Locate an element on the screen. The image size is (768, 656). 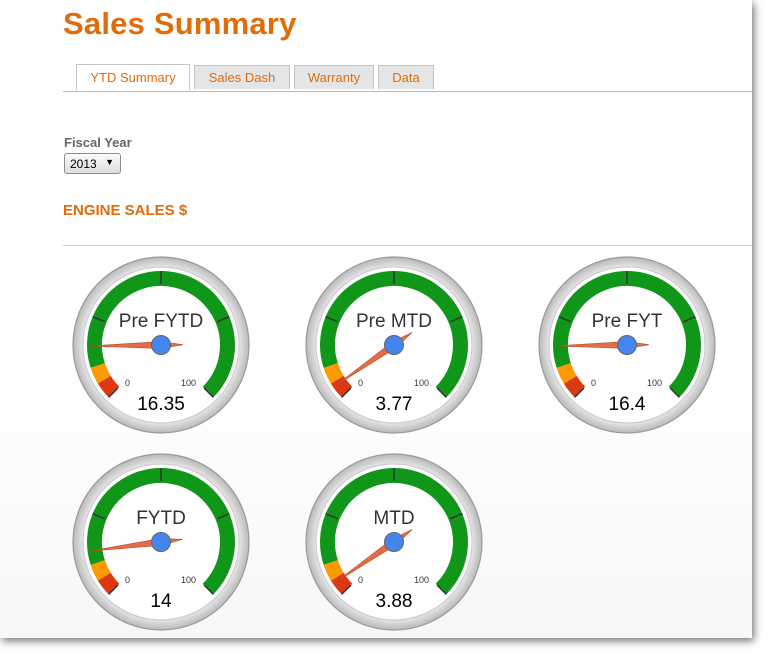
gauge-svg: FYTD 0 100 14 is located at coordinates (161, 542).